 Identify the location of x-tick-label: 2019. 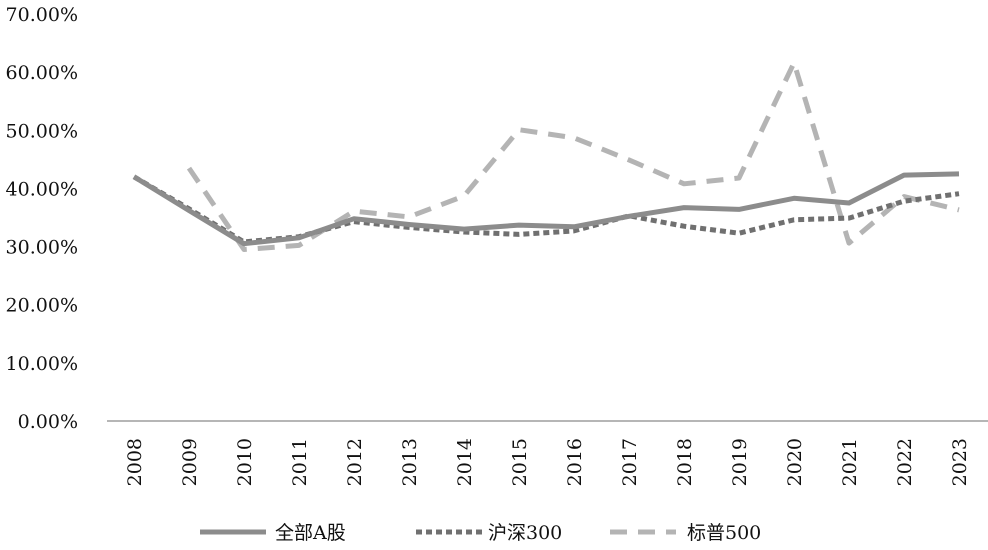
(740, 462).